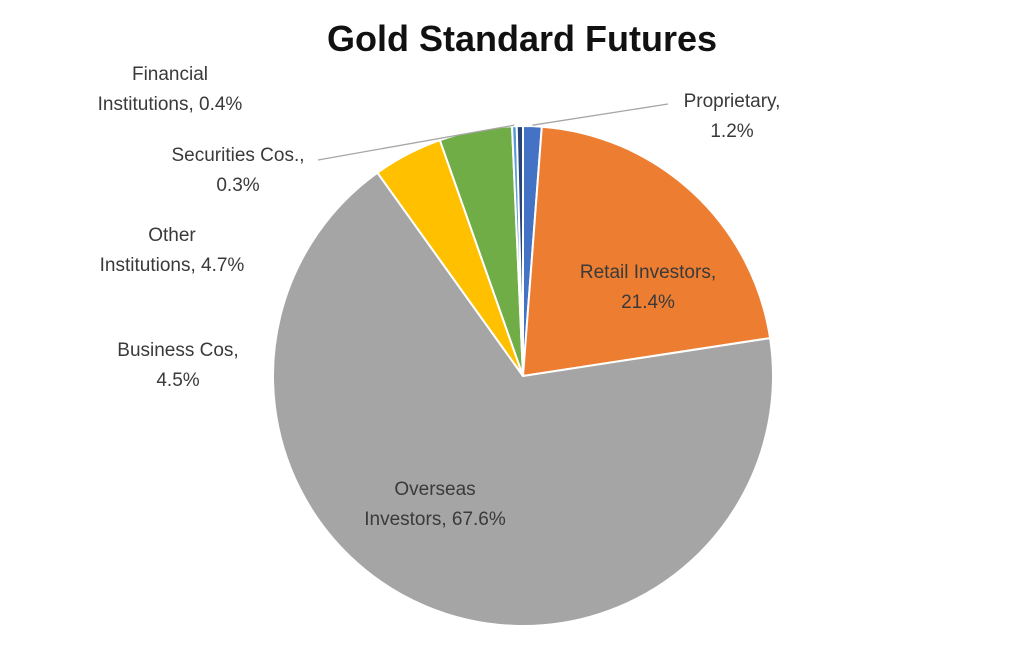 The height and width of the screenshot is (649, 1024). Describe the element at coordinates (237, 170) in the screenshot. I see `data-label: Securities Cos., 0.3%` at that location.